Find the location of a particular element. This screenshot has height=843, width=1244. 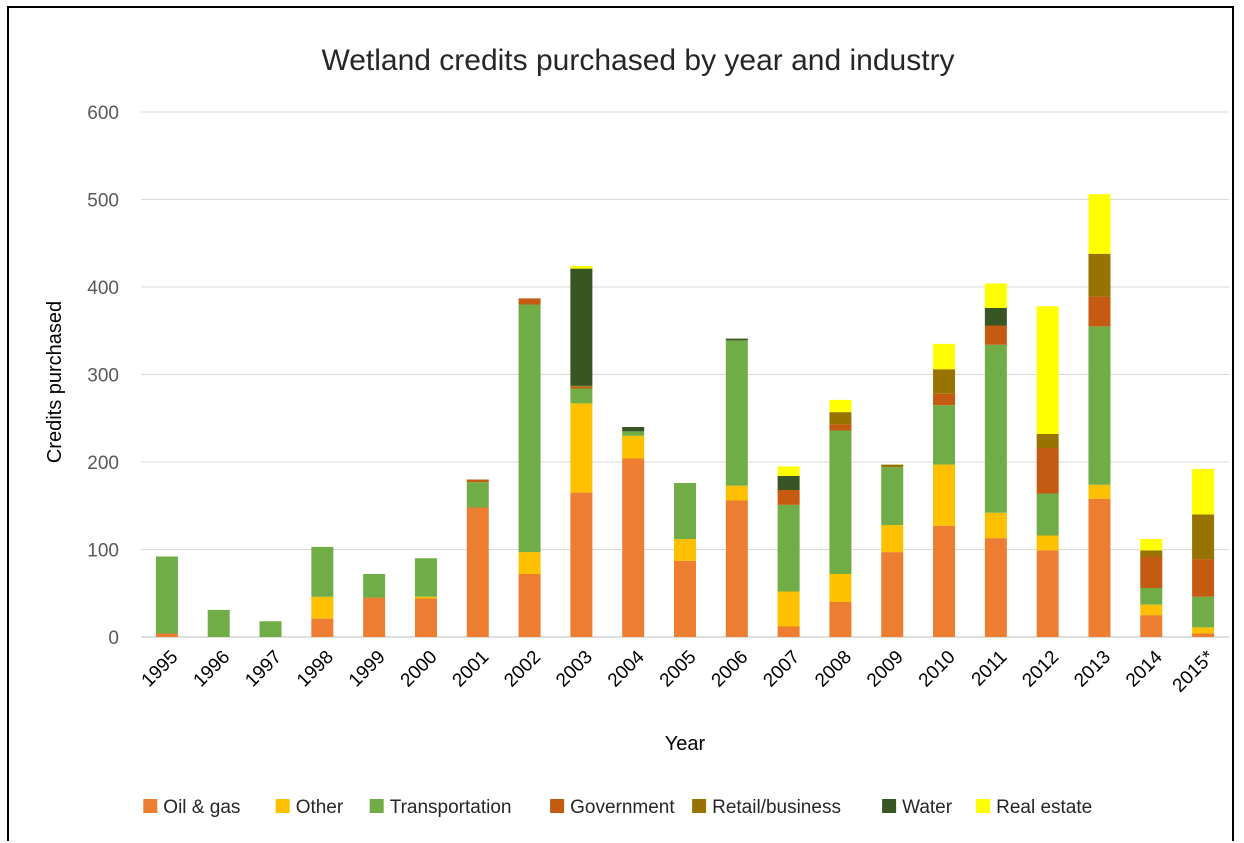

x-tick-label: 1995 is located at coordinates (160, 669).